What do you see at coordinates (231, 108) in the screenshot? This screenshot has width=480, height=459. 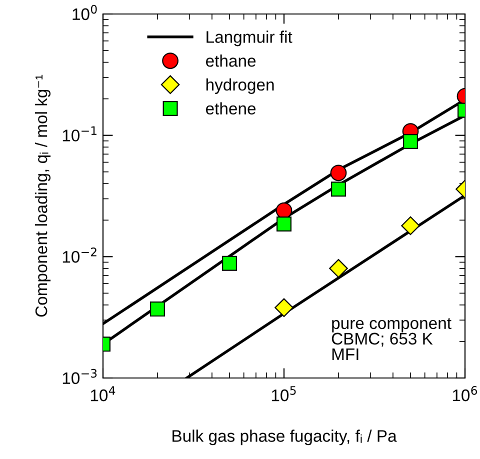 I see `legend-label: ethene` at bounding box center [231, 108].